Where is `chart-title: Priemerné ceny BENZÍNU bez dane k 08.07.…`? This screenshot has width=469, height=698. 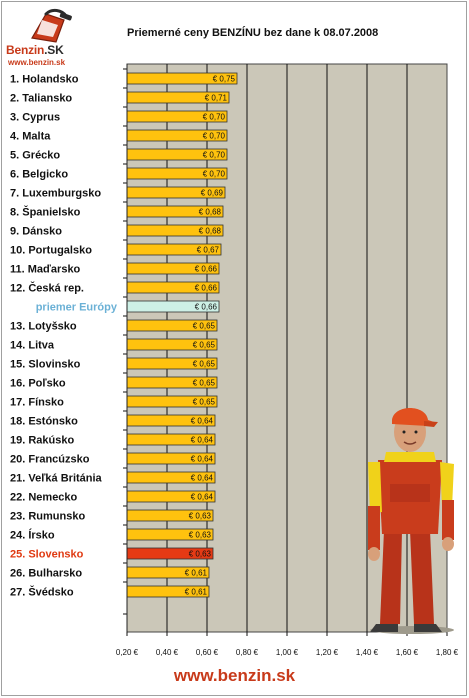 chart-title: Priemerné ceny BENZÍNU bez dane k 08.07.… is located at coordinates (253, 33).